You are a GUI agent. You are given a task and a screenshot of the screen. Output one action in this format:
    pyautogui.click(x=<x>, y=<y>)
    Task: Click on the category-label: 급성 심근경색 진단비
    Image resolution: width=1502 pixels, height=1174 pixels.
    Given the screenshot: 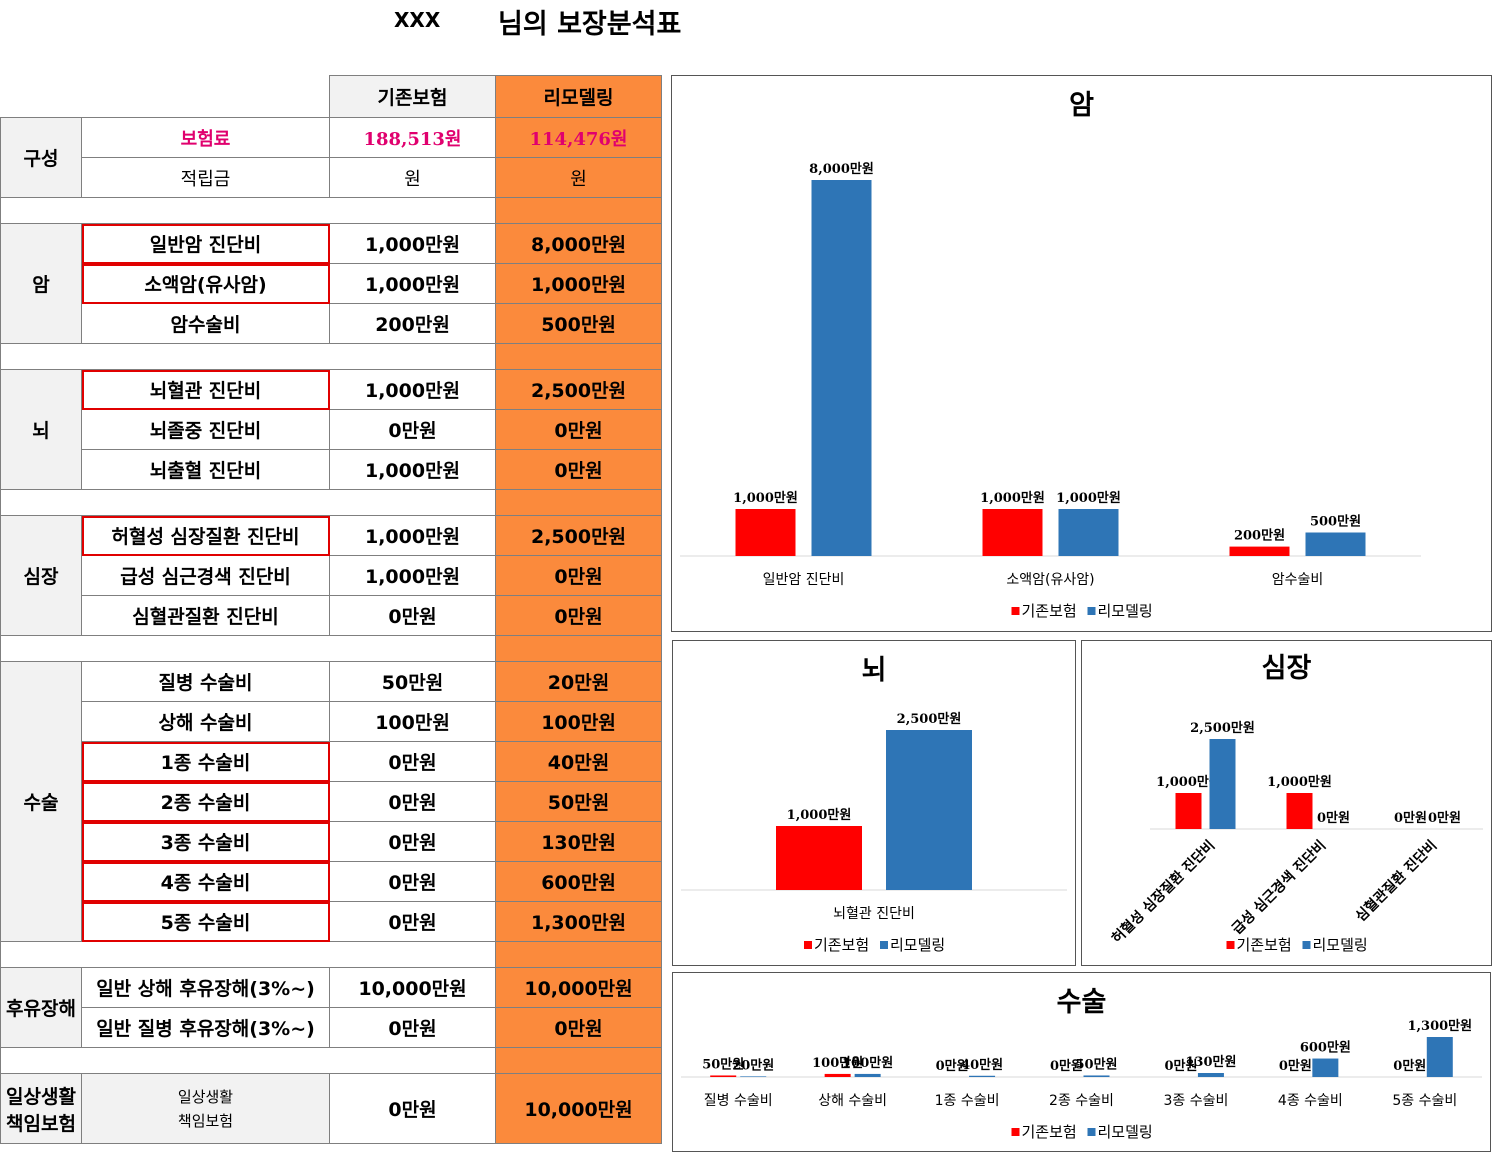 What is the action you would take?
    pyautogui.click(x=1278, y=887)
    